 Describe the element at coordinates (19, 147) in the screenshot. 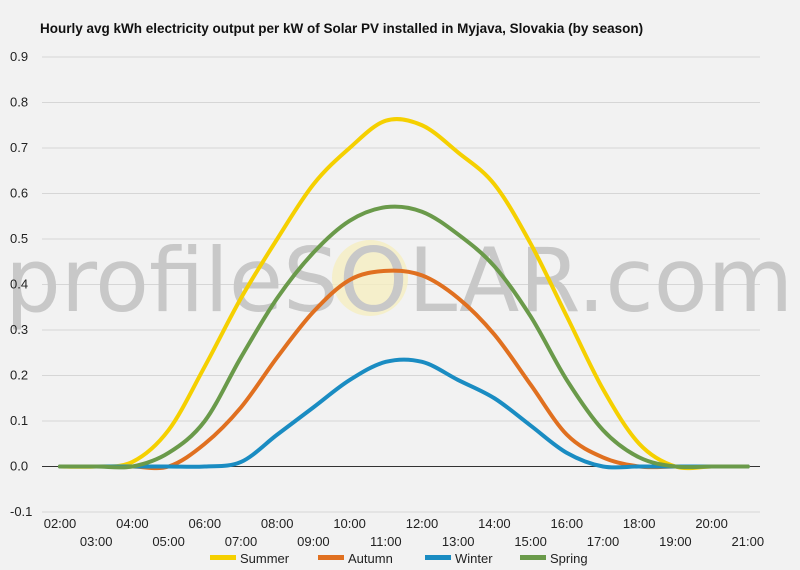

I see `y-tick-label: 0.7` at that location.